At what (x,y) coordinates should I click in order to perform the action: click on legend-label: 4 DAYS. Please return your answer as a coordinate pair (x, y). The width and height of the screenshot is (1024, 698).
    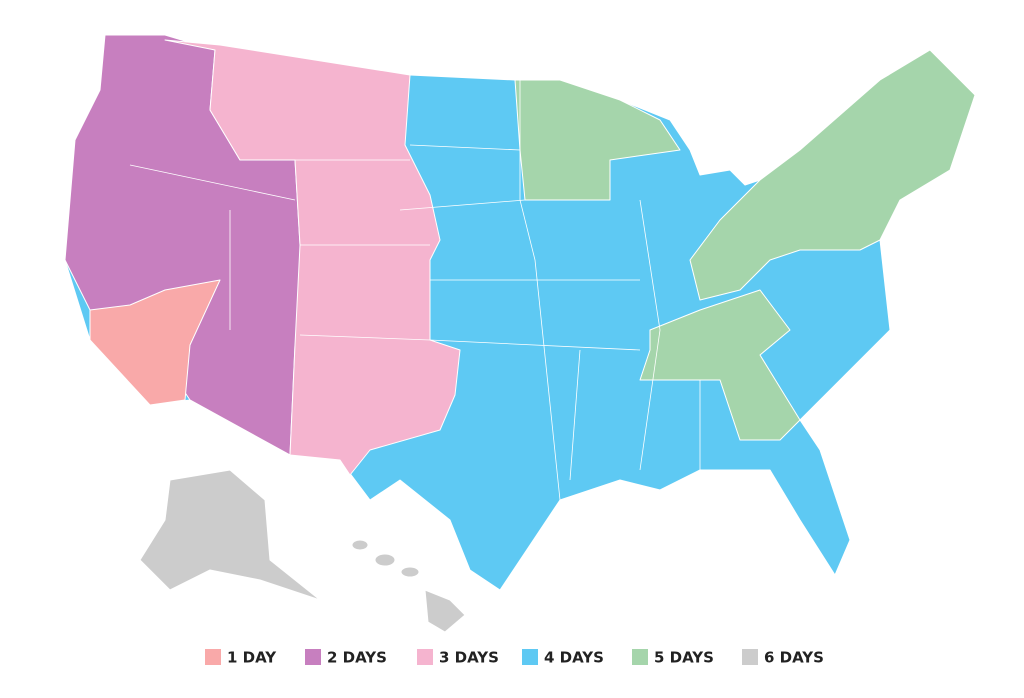
    Looking at the image, I should click on (574, 658).